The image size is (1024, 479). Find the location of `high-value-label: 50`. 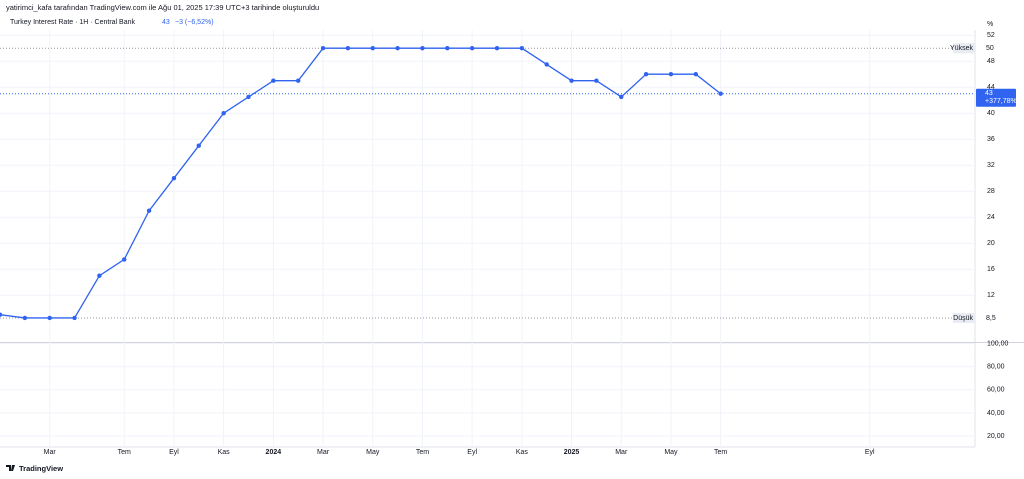

high-value-label: 50 is located at coordinates (990, 48).